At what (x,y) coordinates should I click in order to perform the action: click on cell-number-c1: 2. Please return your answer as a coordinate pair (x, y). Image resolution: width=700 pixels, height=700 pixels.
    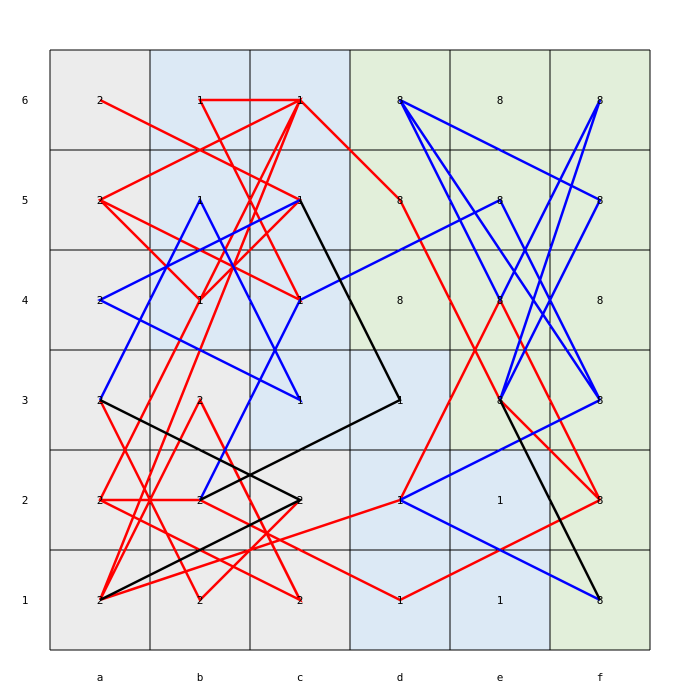
    Looking at the image, I should click on (300, 600).